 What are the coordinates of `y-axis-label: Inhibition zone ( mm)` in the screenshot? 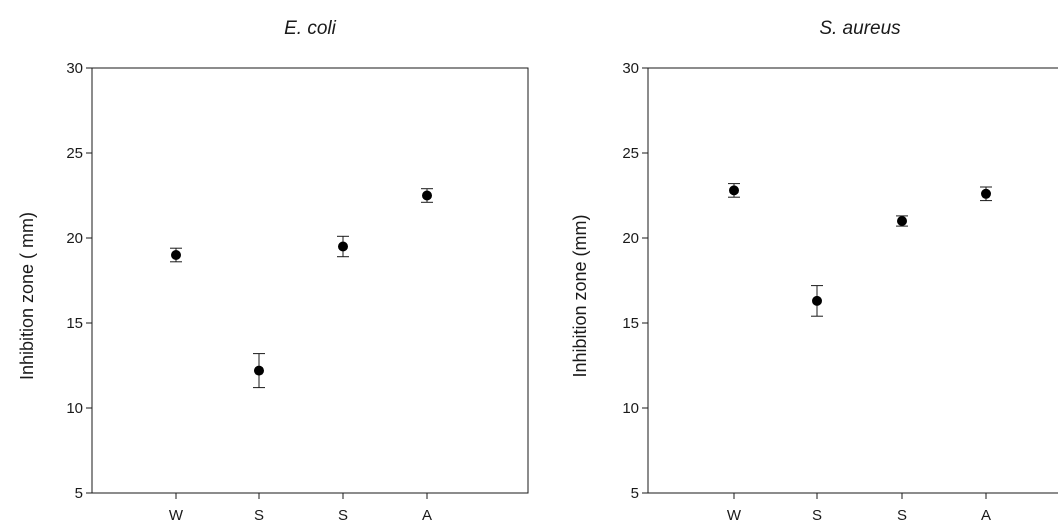 It's located at (27, 296).